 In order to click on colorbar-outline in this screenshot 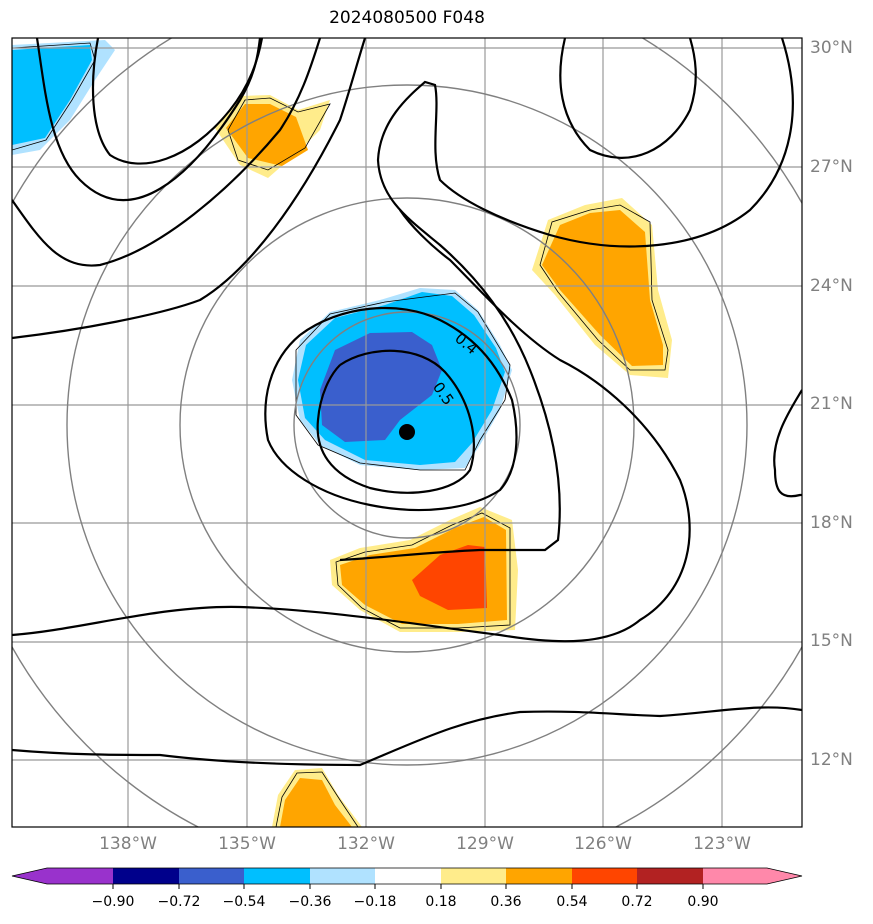, I will do `click(407, 876)`.